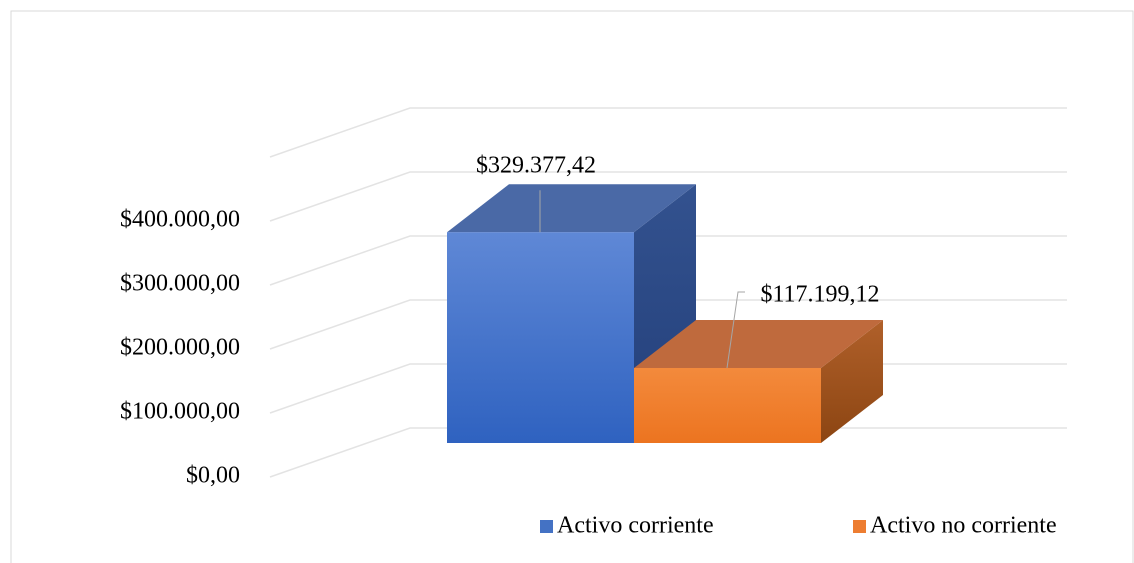 The height and width of the screenshot is (563, 1134). Describe the element at coordinates (635, 526) in the screenshot. I see `legend-label: Activo corriente` at that location.